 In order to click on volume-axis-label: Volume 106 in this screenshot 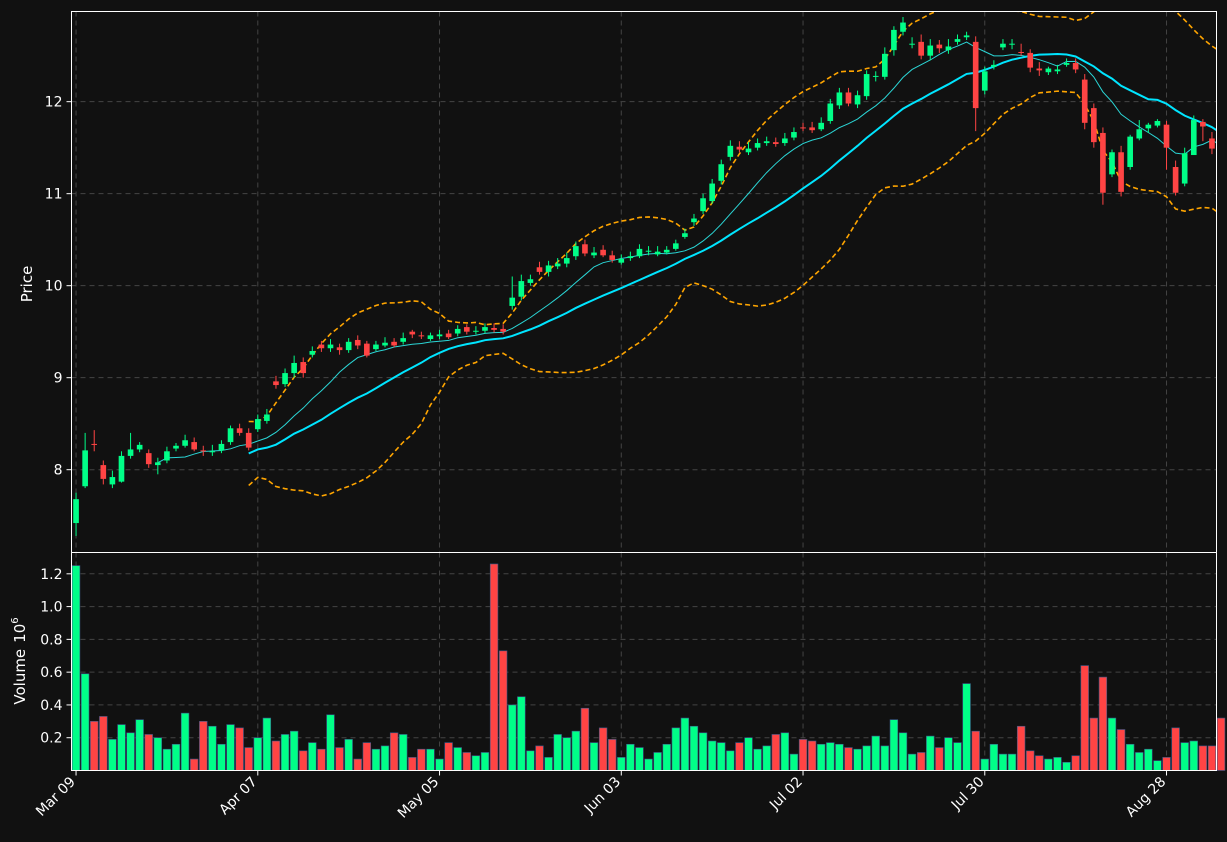, I will do `click(19, 660)`.